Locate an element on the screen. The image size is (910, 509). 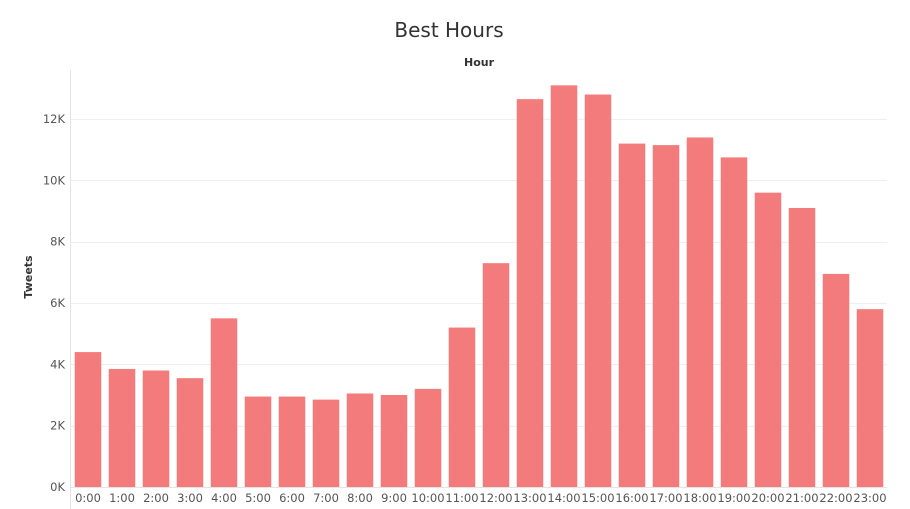
y-axis-title: Tweets is located at coordinates (28, 277).